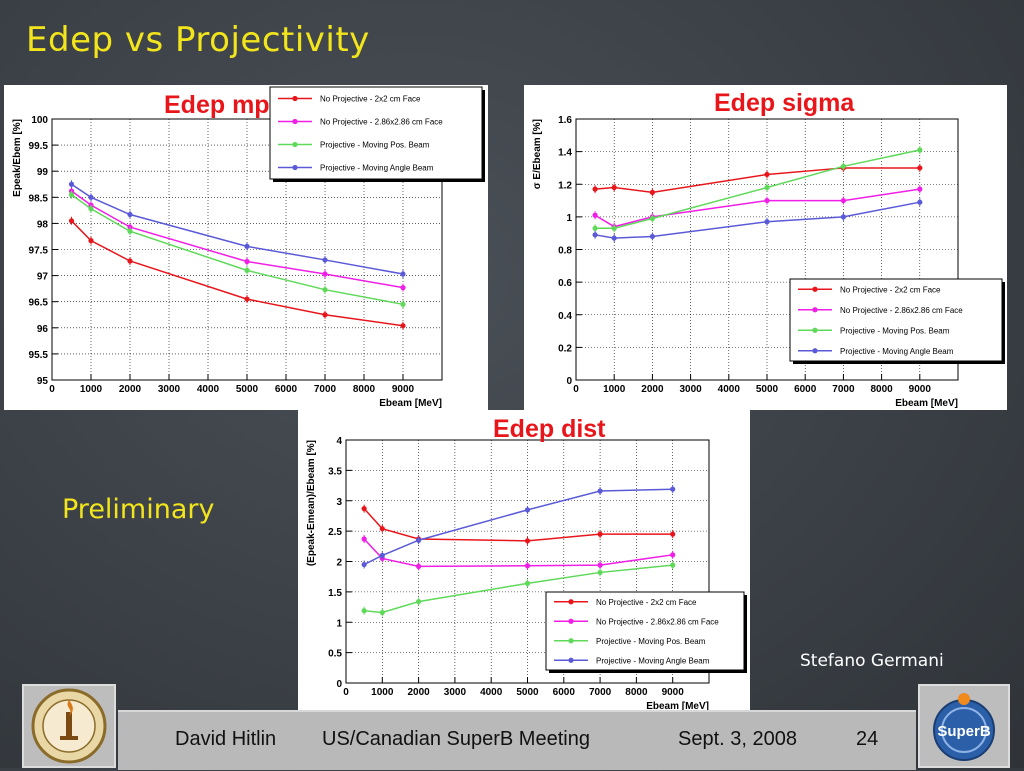 The image size is (1024, 771). I want to click on footer-page-number: 24, so click(867, 739).